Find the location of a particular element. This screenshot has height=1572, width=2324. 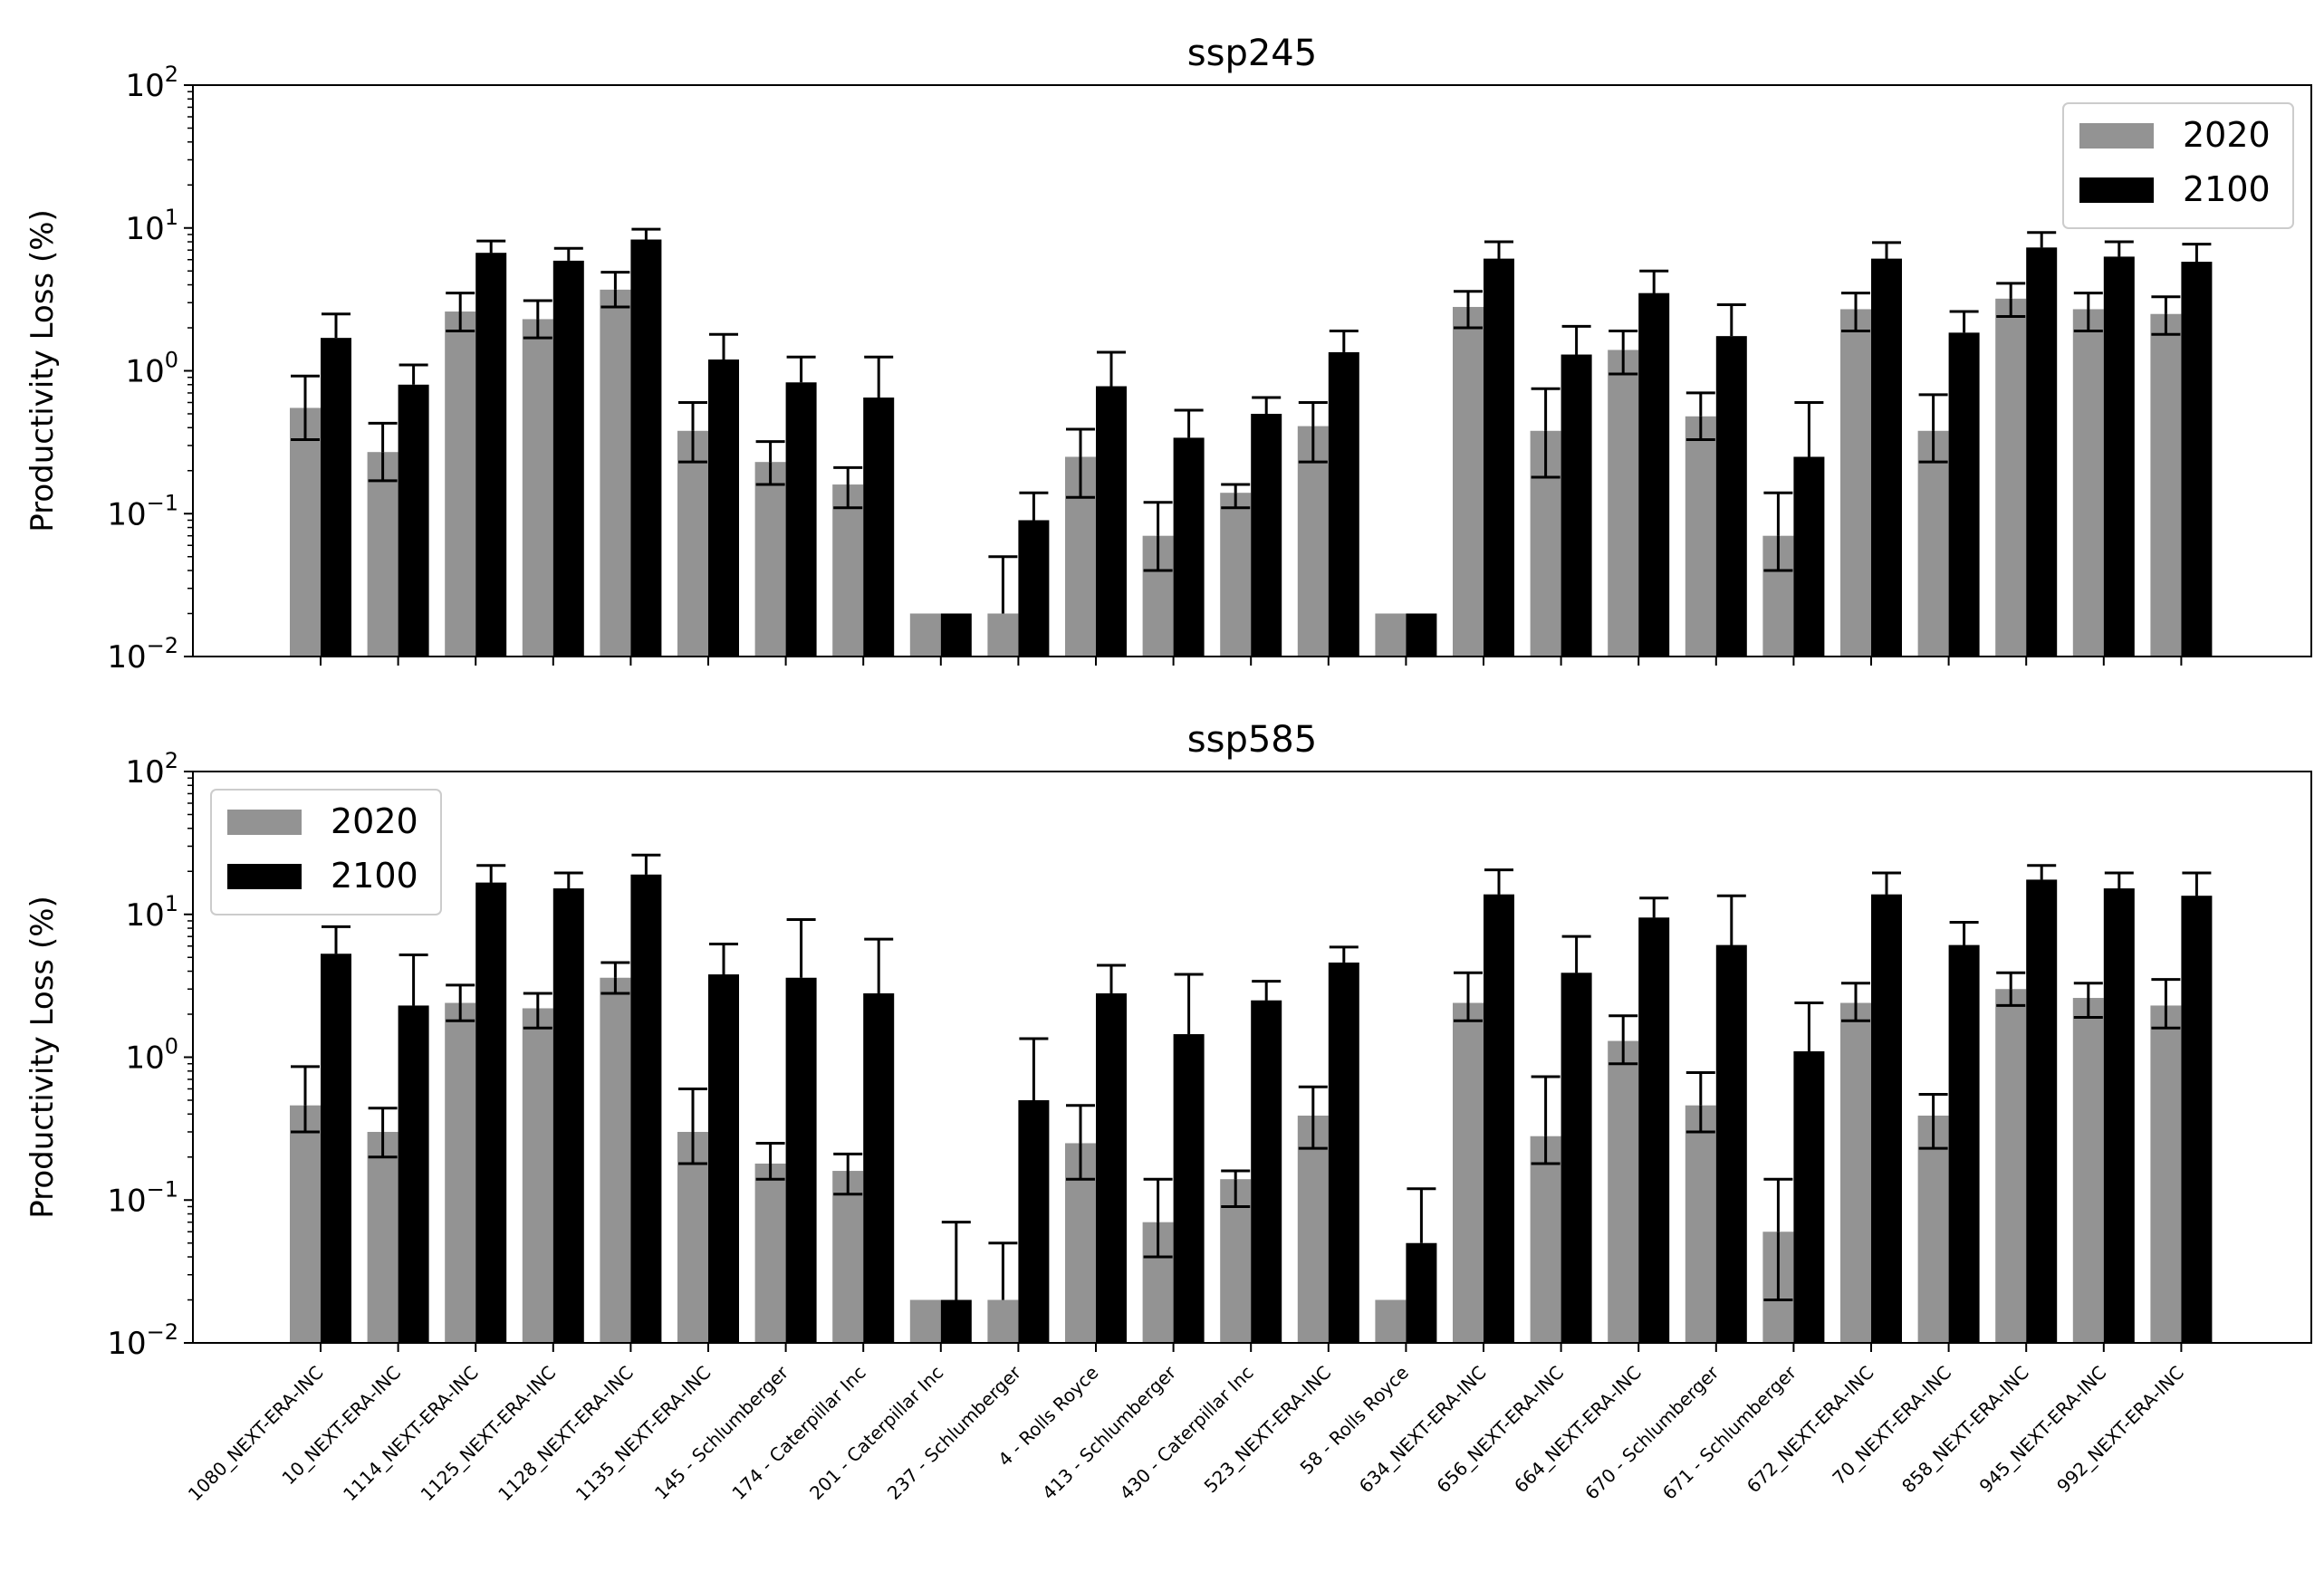

x-tick-label: 201 - Caterpillar Inc is located at coordinates (876, 1433).